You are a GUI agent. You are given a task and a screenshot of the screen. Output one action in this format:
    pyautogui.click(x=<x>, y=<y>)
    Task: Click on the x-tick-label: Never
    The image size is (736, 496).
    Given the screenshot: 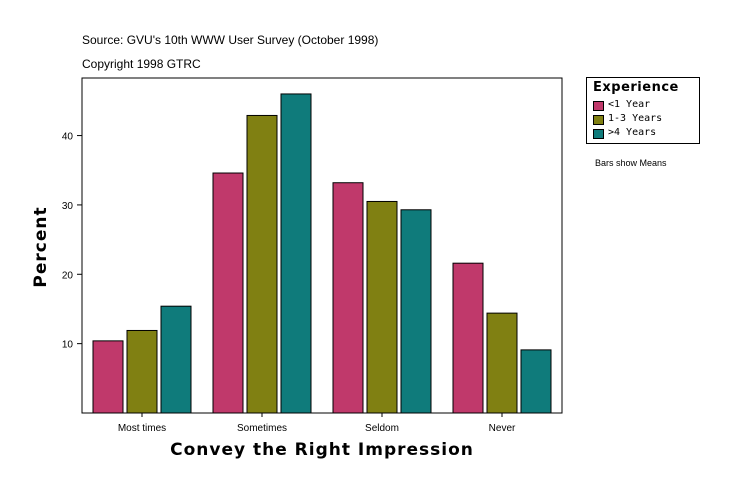 What is the action you would take?
    pyautogui.click(x=502, y=428)
    